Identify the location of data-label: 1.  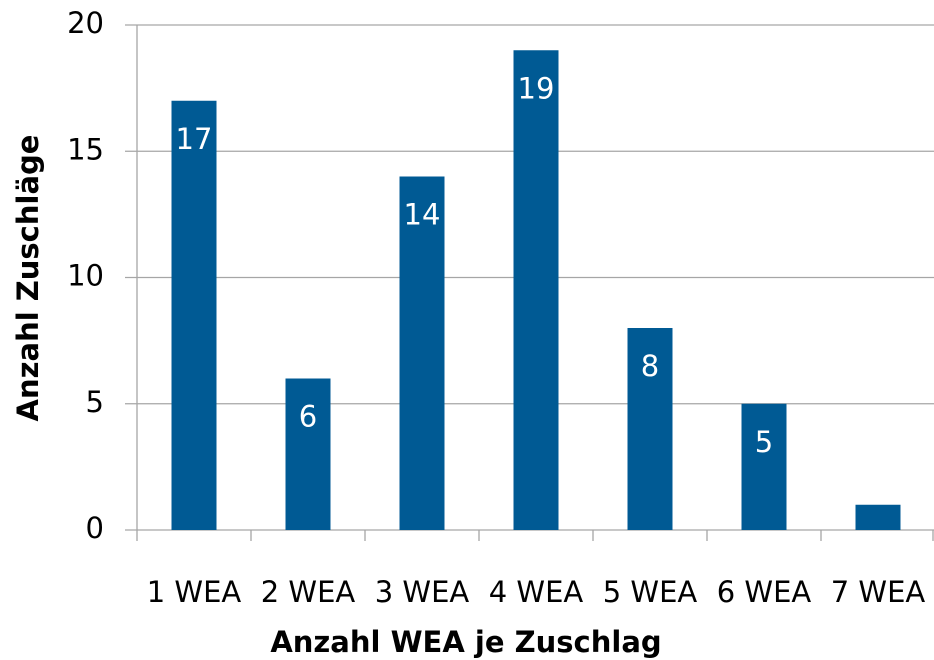
(878, 543).